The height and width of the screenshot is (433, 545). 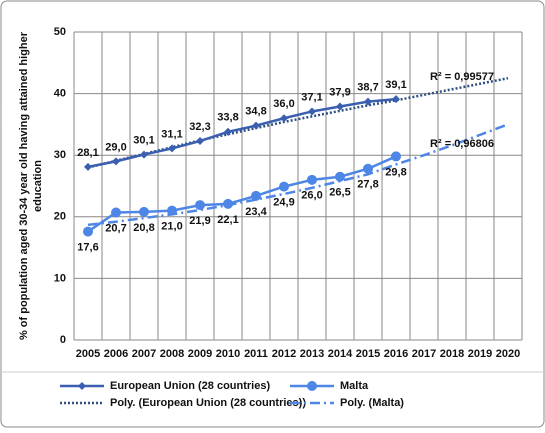 I want to click on data-label: 34,8, so click(x=255, y=112).